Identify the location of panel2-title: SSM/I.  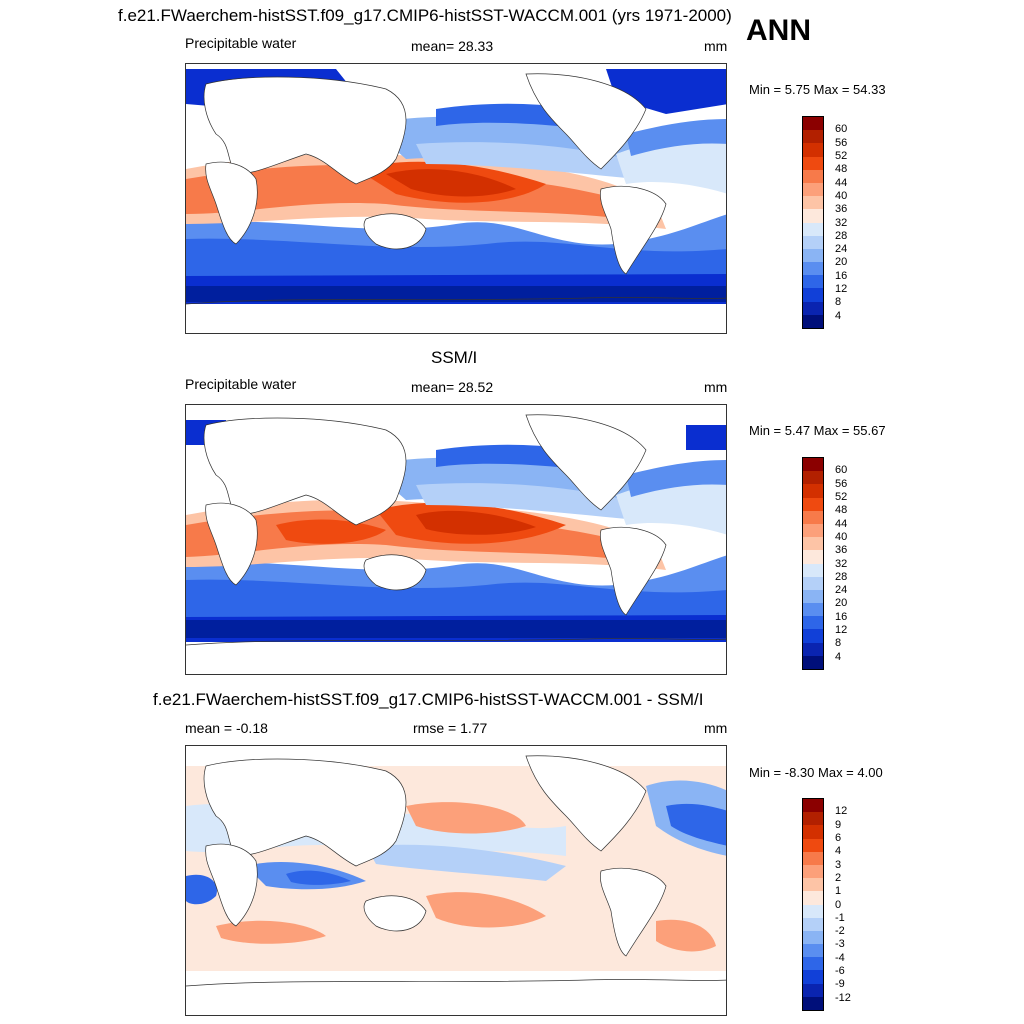
(454, 357).